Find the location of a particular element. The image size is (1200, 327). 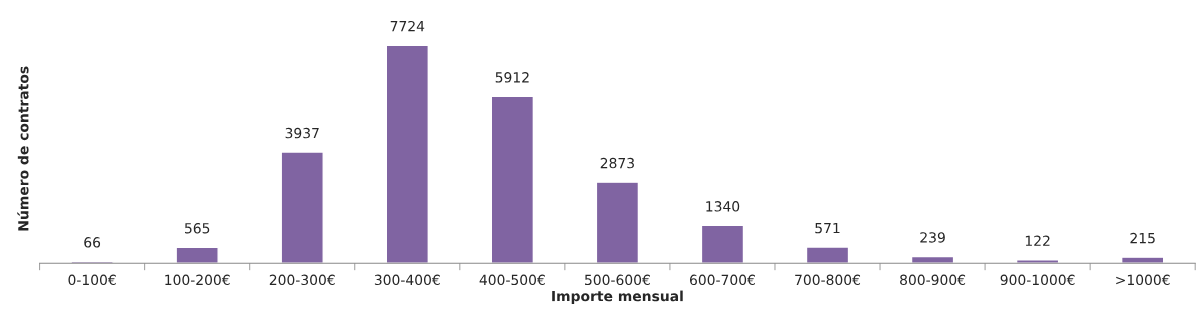

x-tick-label: 0-100€ is located at coordinates (92, 280).